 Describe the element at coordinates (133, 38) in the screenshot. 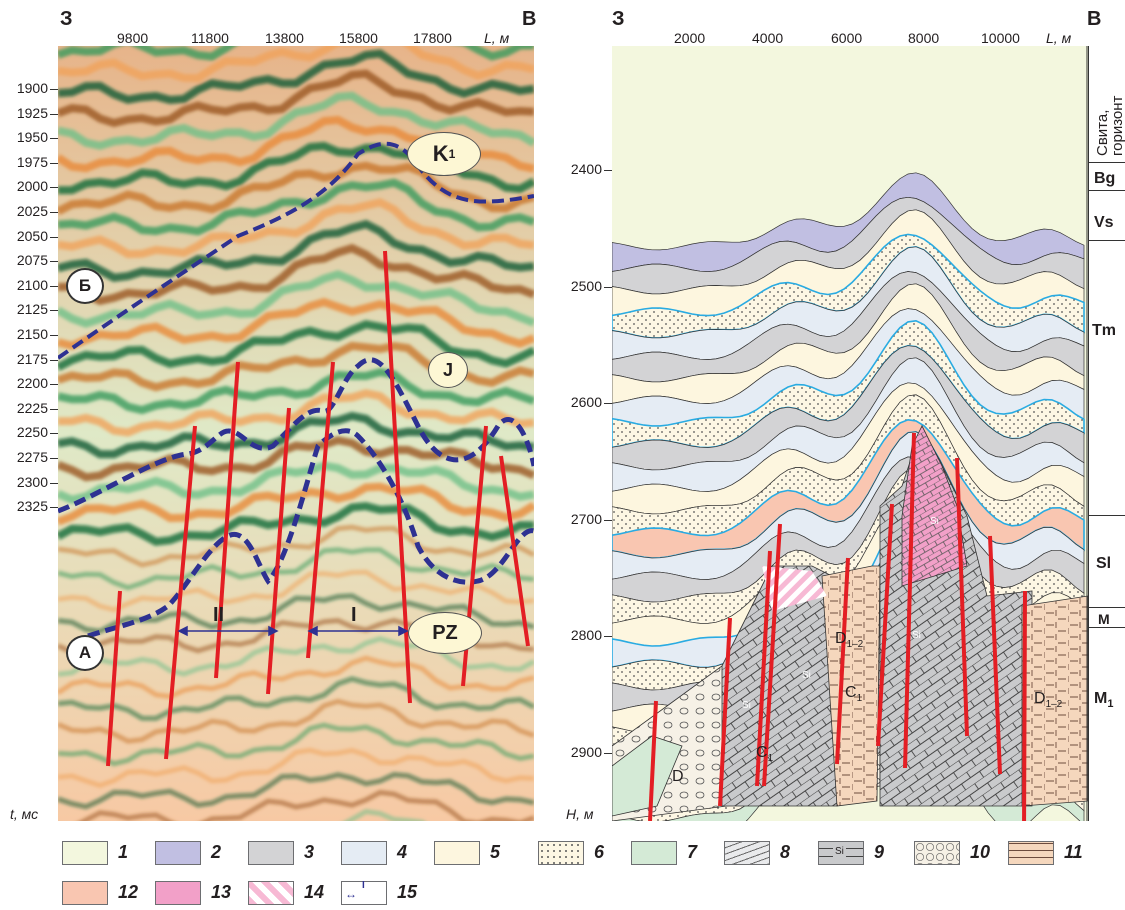

I see `left-x-tick: 9800` at that location.